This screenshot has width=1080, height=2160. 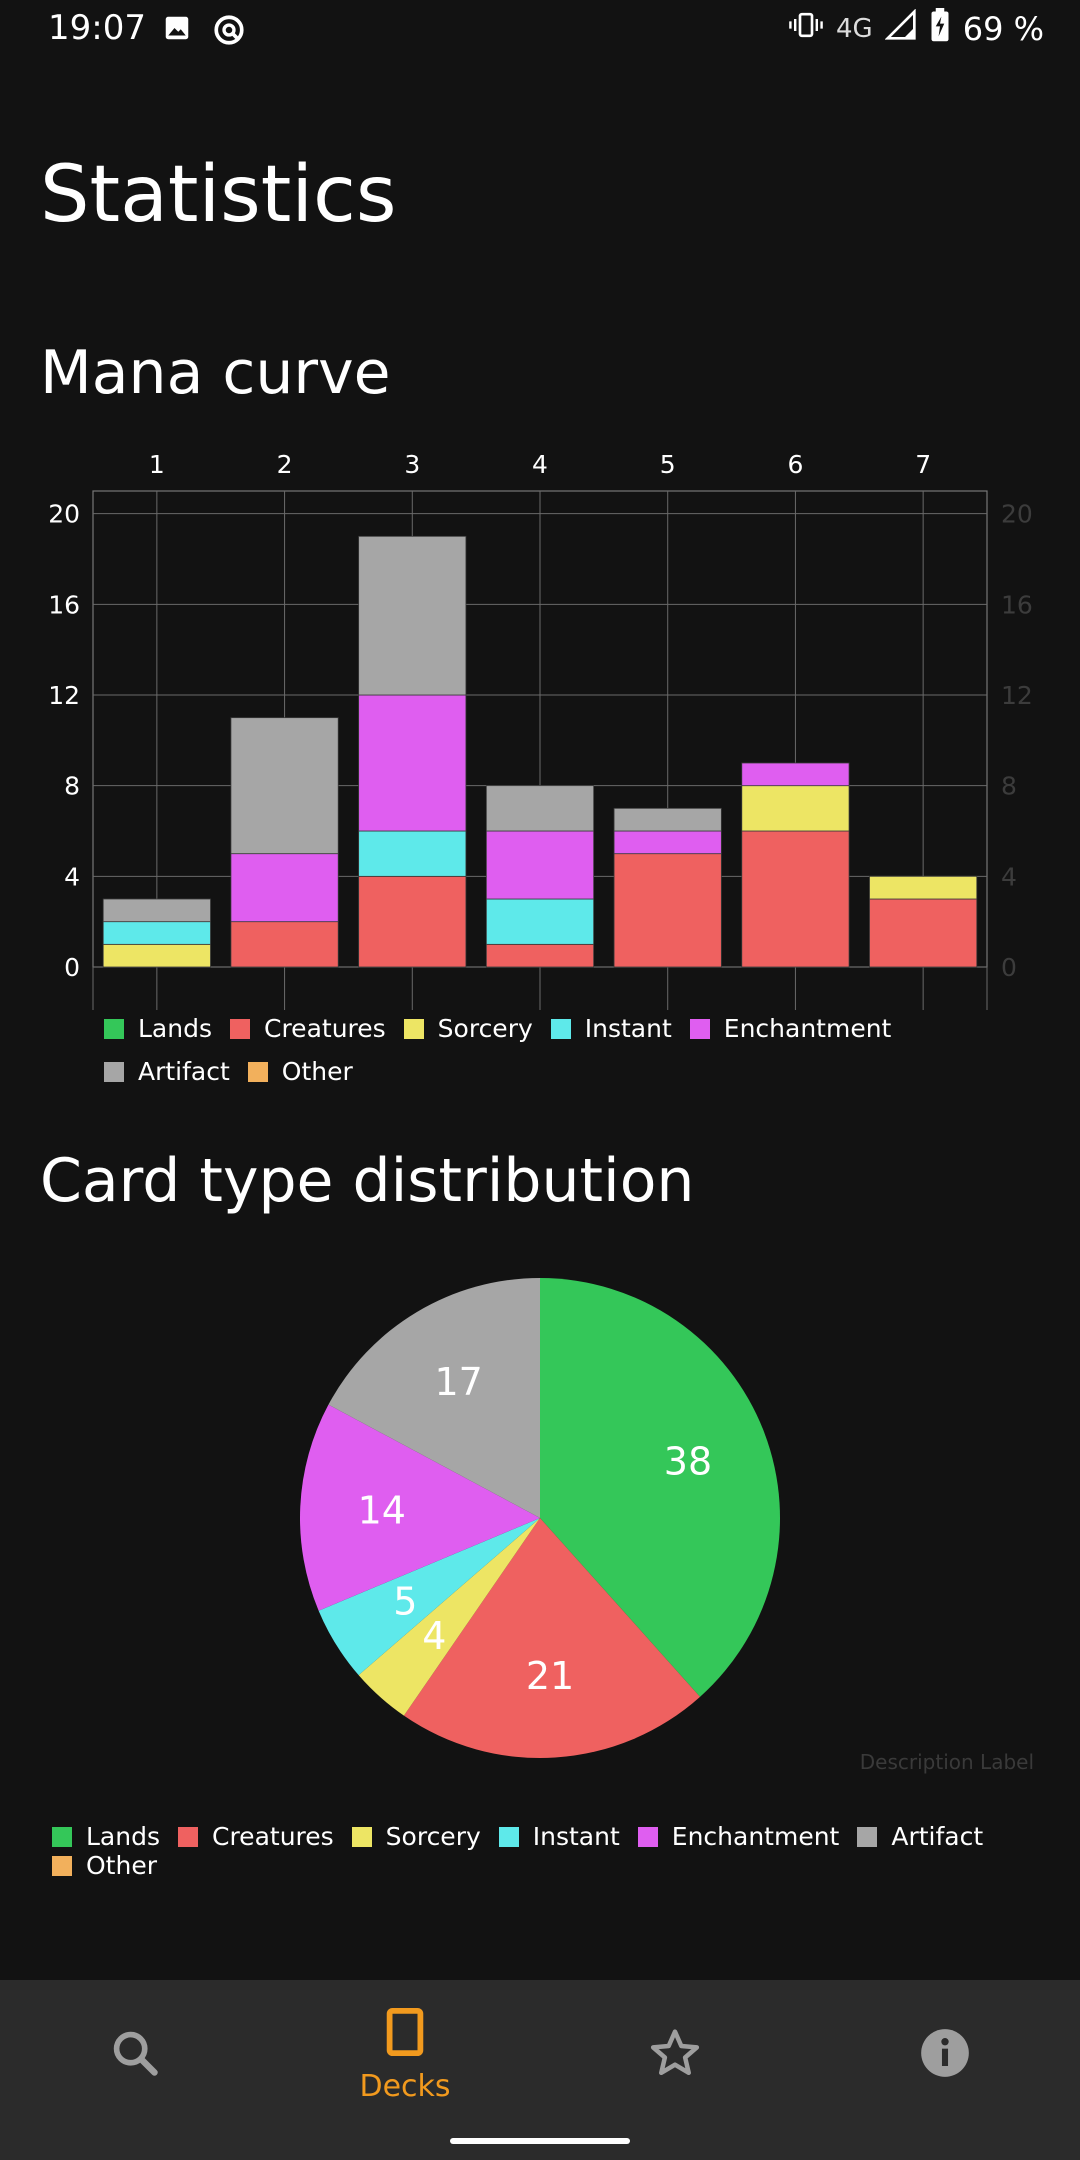 I want to click on quick-settings-icon, so click(x=229, y=32).